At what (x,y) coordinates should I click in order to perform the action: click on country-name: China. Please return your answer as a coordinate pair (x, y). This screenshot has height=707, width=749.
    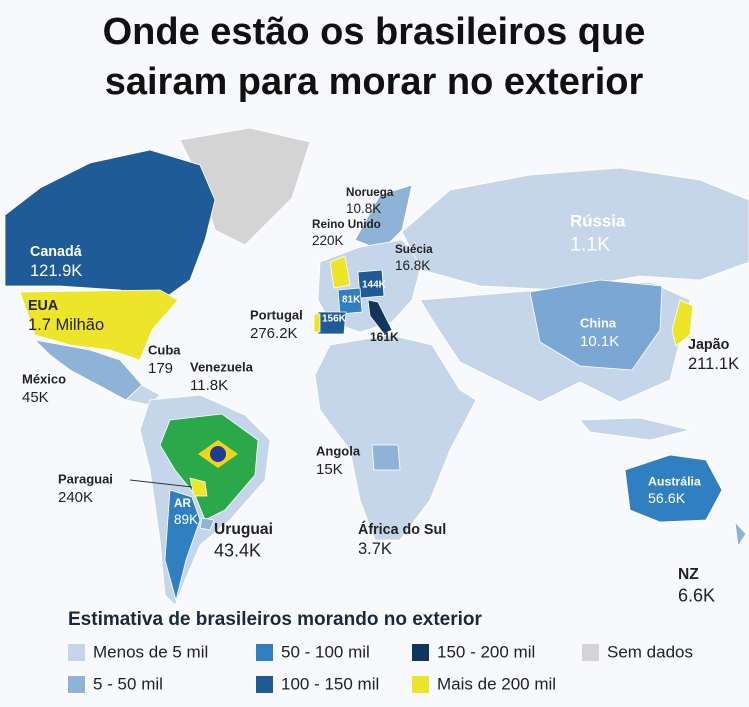
    Looking at the image, I should click on (598, 322).